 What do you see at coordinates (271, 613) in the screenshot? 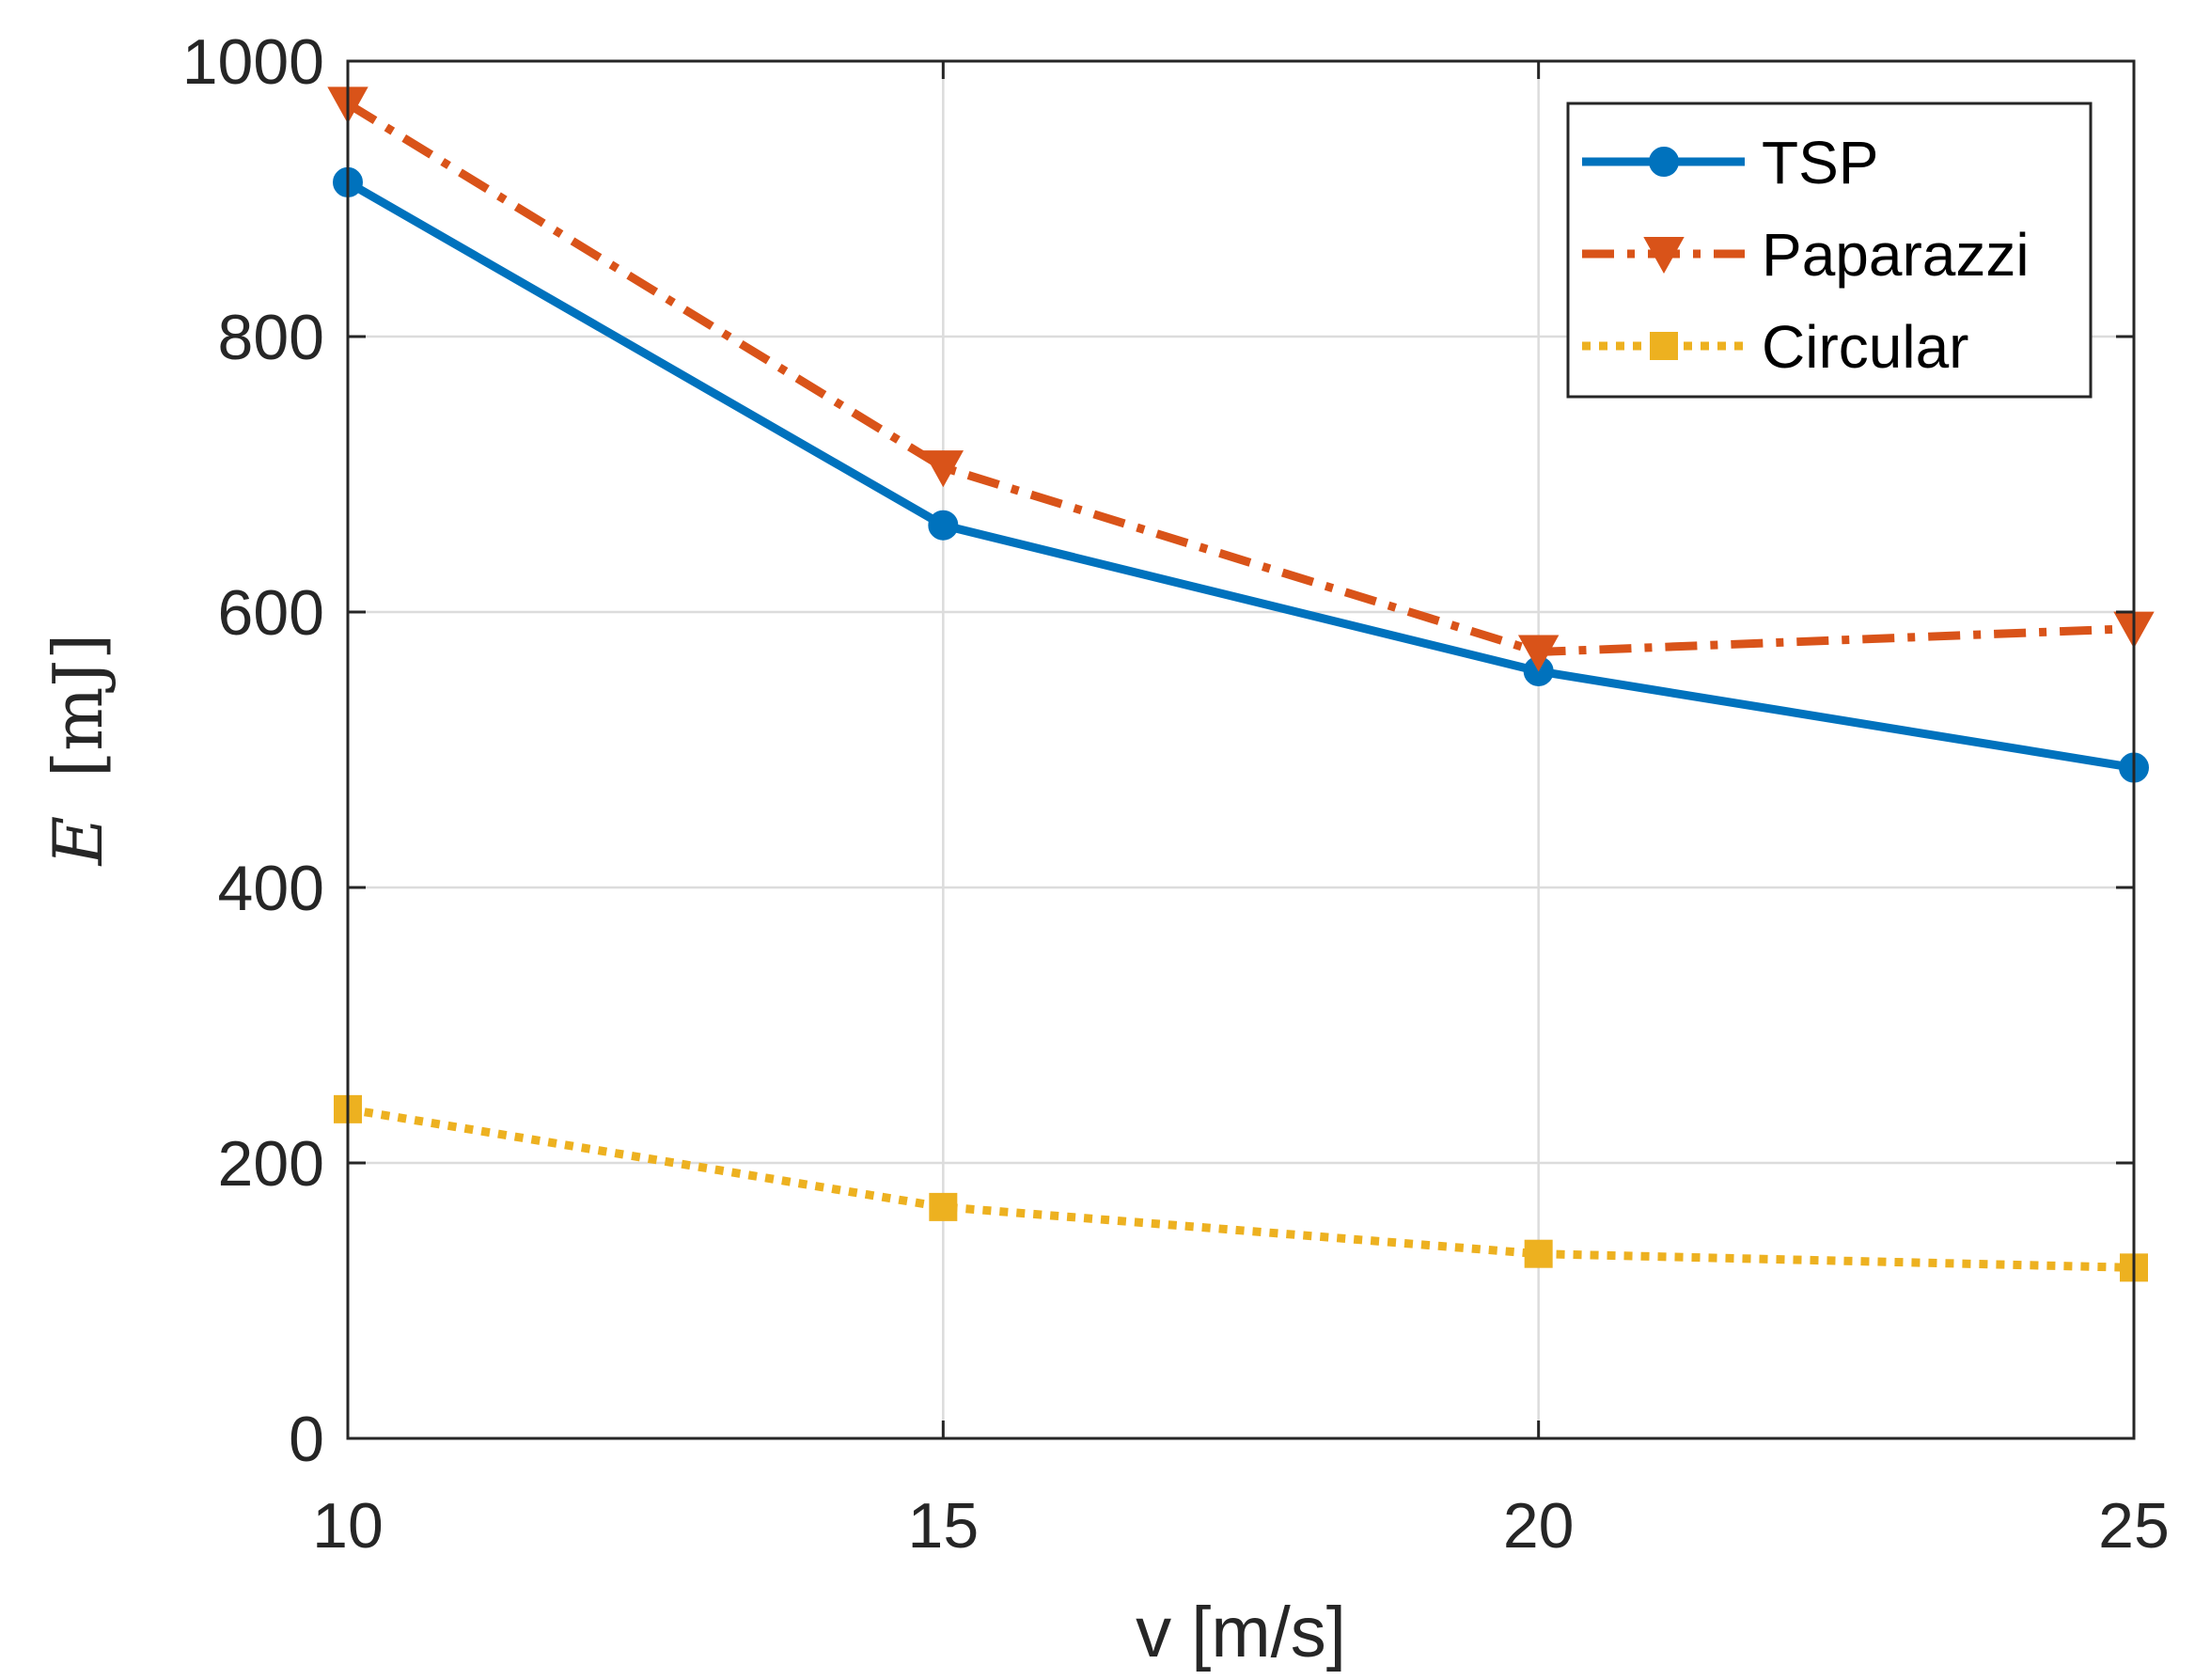
I see `y-tick-label: 600` at bounding box center [271, 613].